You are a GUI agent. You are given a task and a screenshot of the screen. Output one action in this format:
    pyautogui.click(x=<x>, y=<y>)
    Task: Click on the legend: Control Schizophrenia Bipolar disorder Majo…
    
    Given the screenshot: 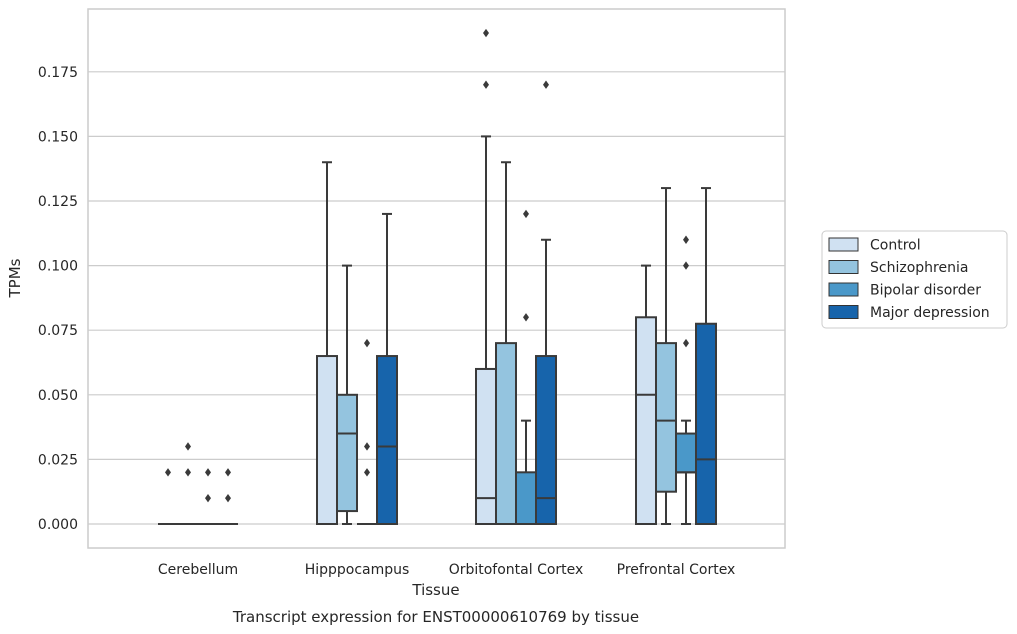 What is the action you would take?
    pyautogui.click(x=914, y=279)
    